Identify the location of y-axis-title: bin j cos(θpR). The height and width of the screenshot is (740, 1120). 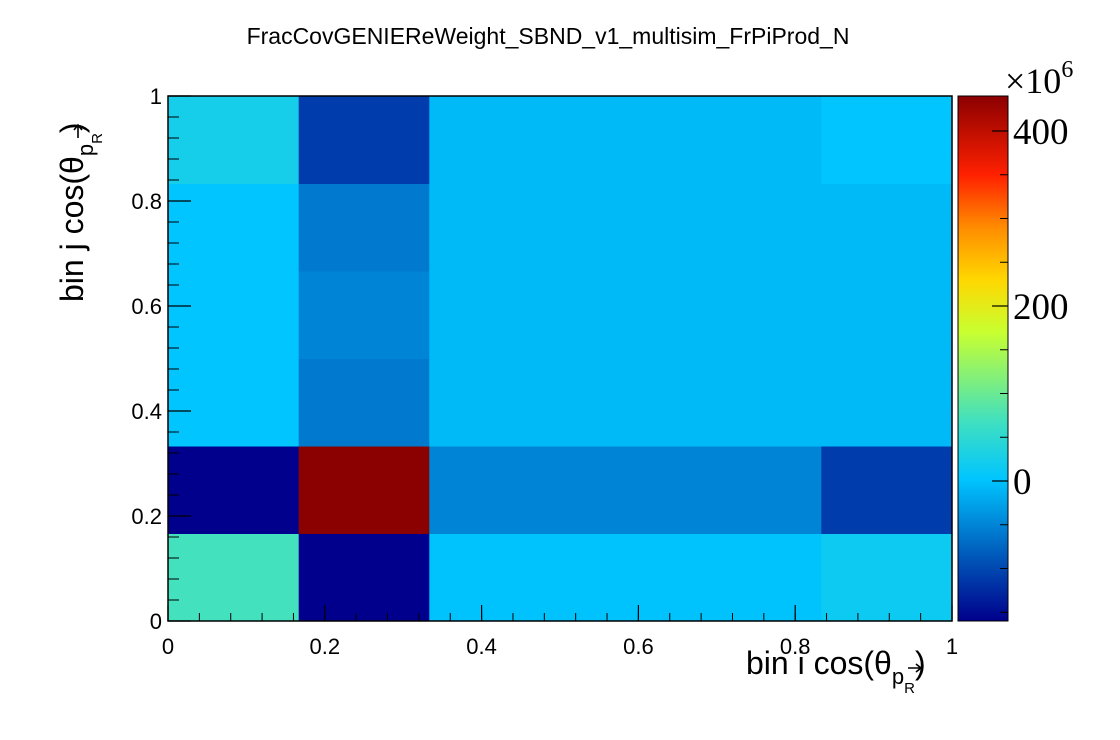
(80, 212).